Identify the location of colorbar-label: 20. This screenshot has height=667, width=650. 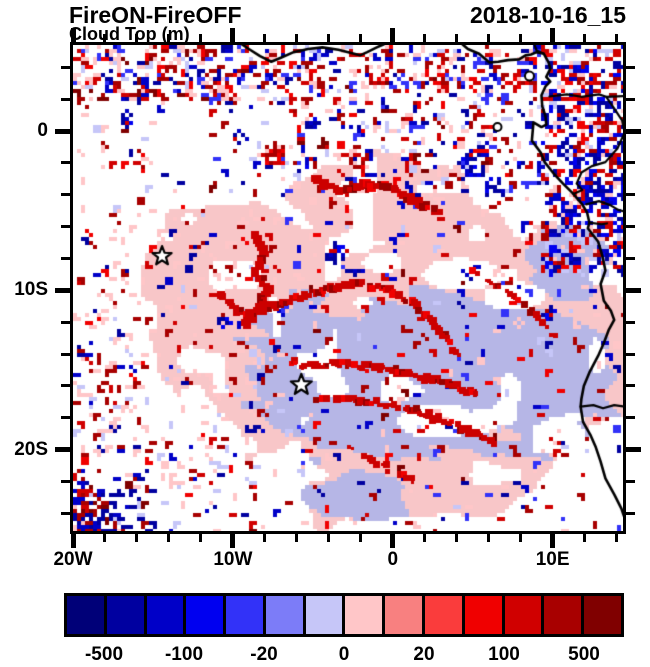
(424, 654).